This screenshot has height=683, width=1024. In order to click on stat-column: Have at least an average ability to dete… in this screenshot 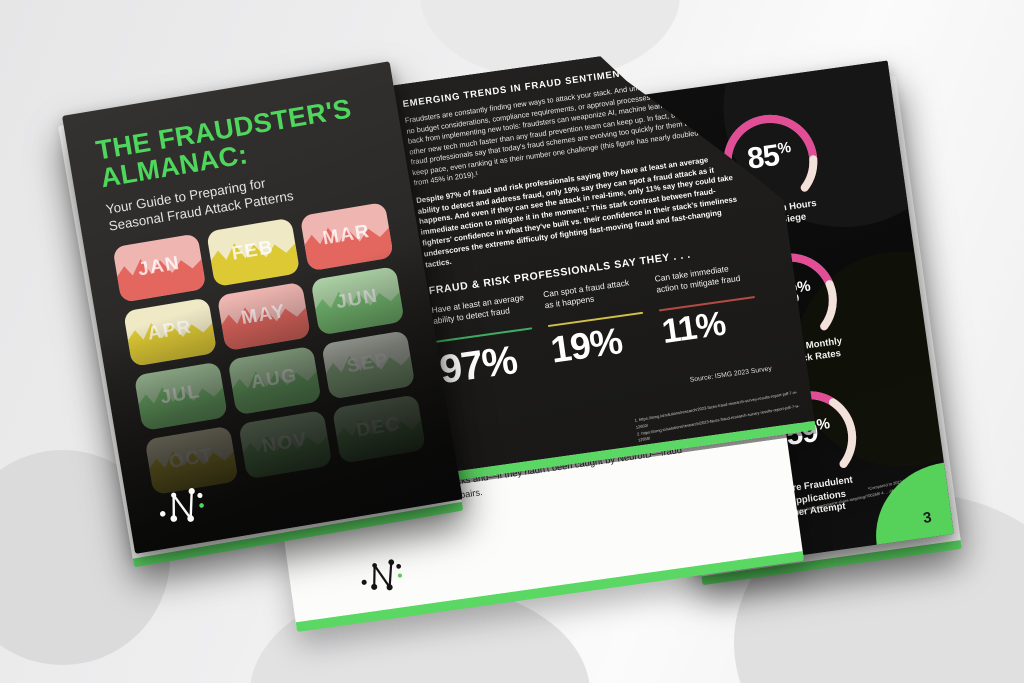, I will do `click(485, 343)`.